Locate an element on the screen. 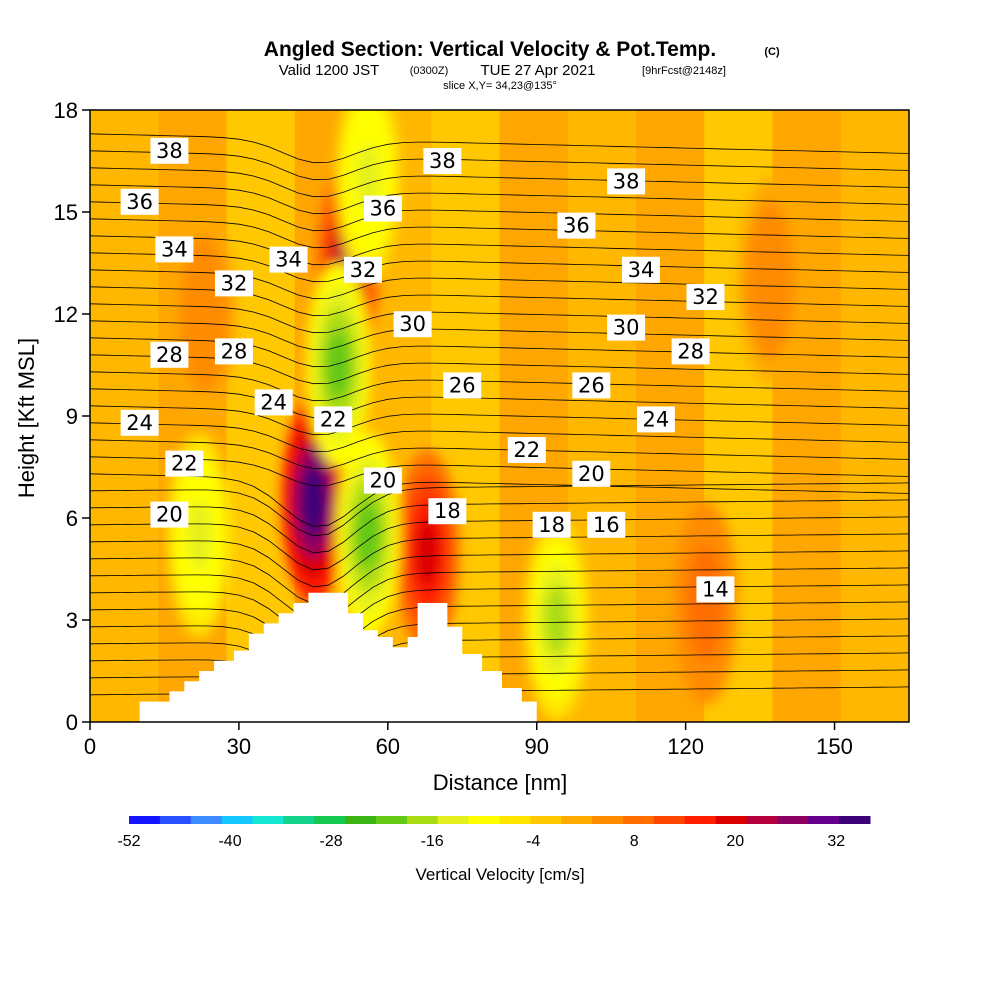  contour-label: 24 is located at coordinates (139, 422).